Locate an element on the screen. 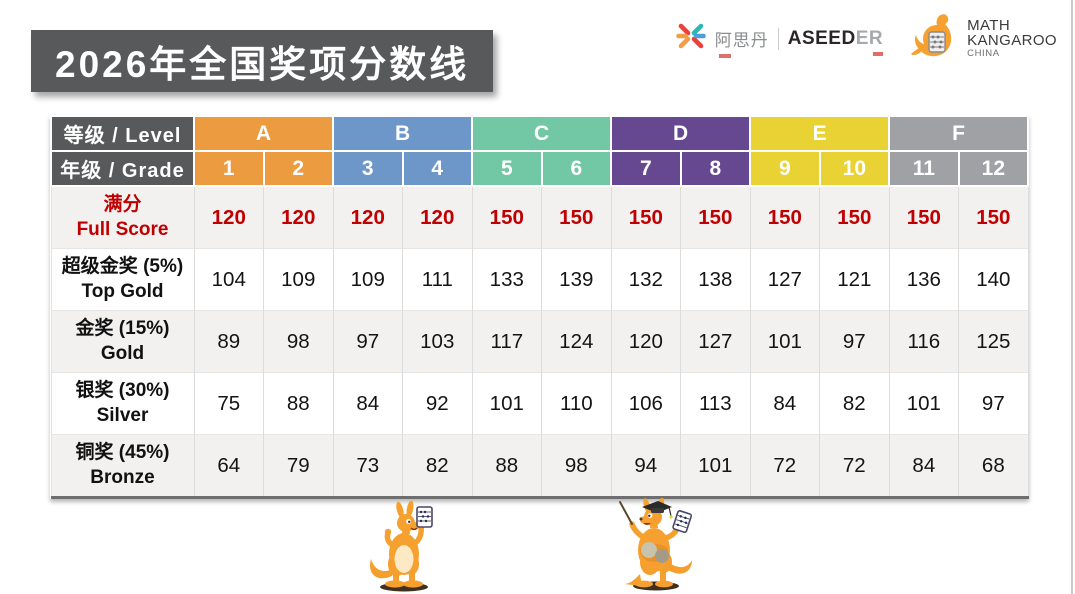 This screenshot has height=594, width=1075. score-cell: 72 is located at coordinates (854, 466).